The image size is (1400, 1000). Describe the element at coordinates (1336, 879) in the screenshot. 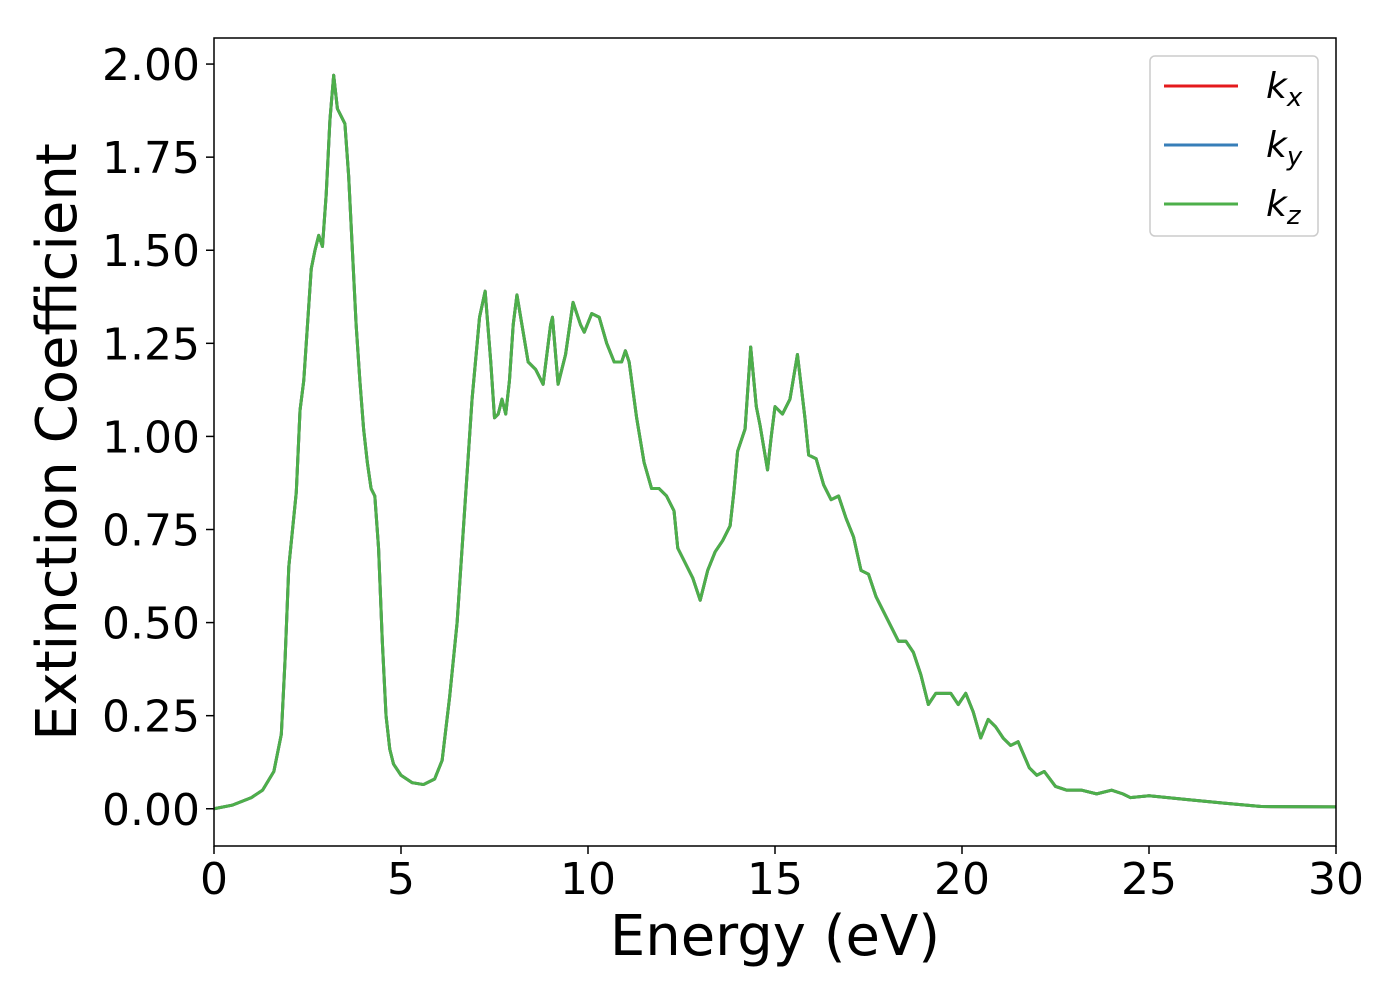

I see `x-tick-label: 30` at that location.